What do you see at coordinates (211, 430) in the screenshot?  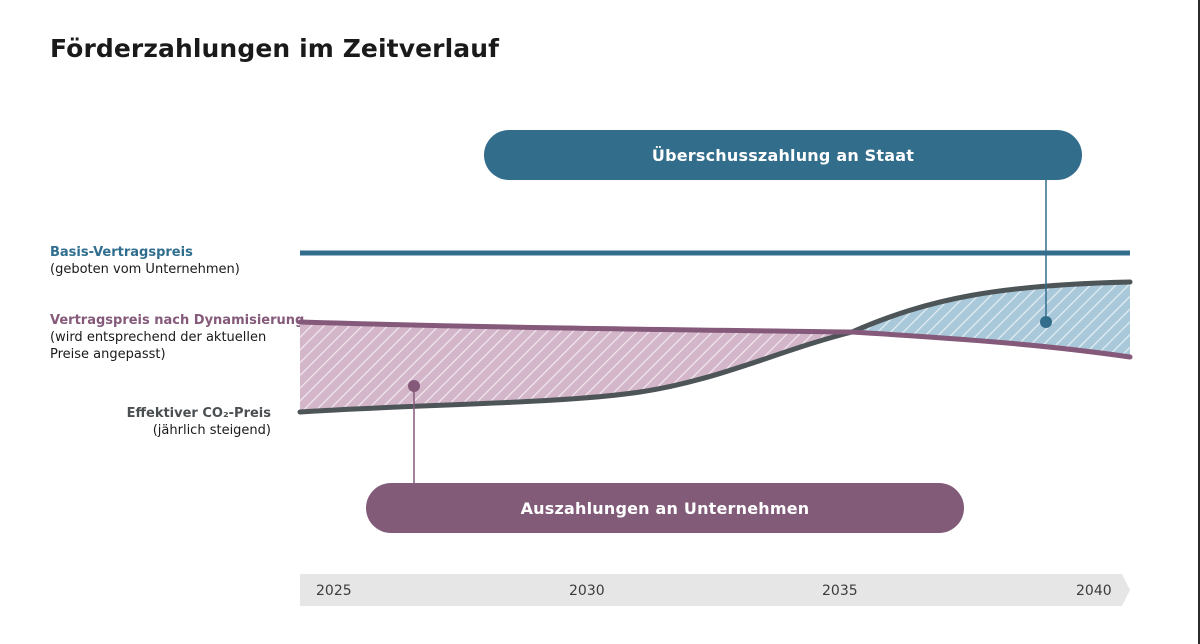 I see `co2-price-note: (jährlich steigend)` at bounding box center [211, 430].